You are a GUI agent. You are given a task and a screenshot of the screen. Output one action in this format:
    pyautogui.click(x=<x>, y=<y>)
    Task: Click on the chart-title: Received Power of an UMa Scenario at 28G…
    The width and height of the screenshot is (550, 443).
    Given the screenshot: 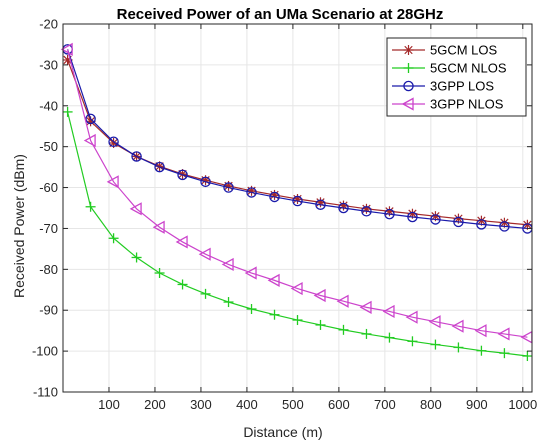 What is the action you would take?
    pyautogui.click(x=280, y=14)
    